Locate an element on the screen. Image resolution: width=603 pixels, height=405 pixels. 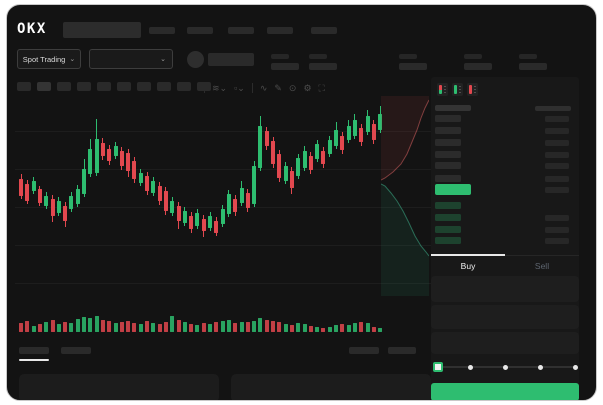
last-price-highlight is located at coordinates (453, 189).